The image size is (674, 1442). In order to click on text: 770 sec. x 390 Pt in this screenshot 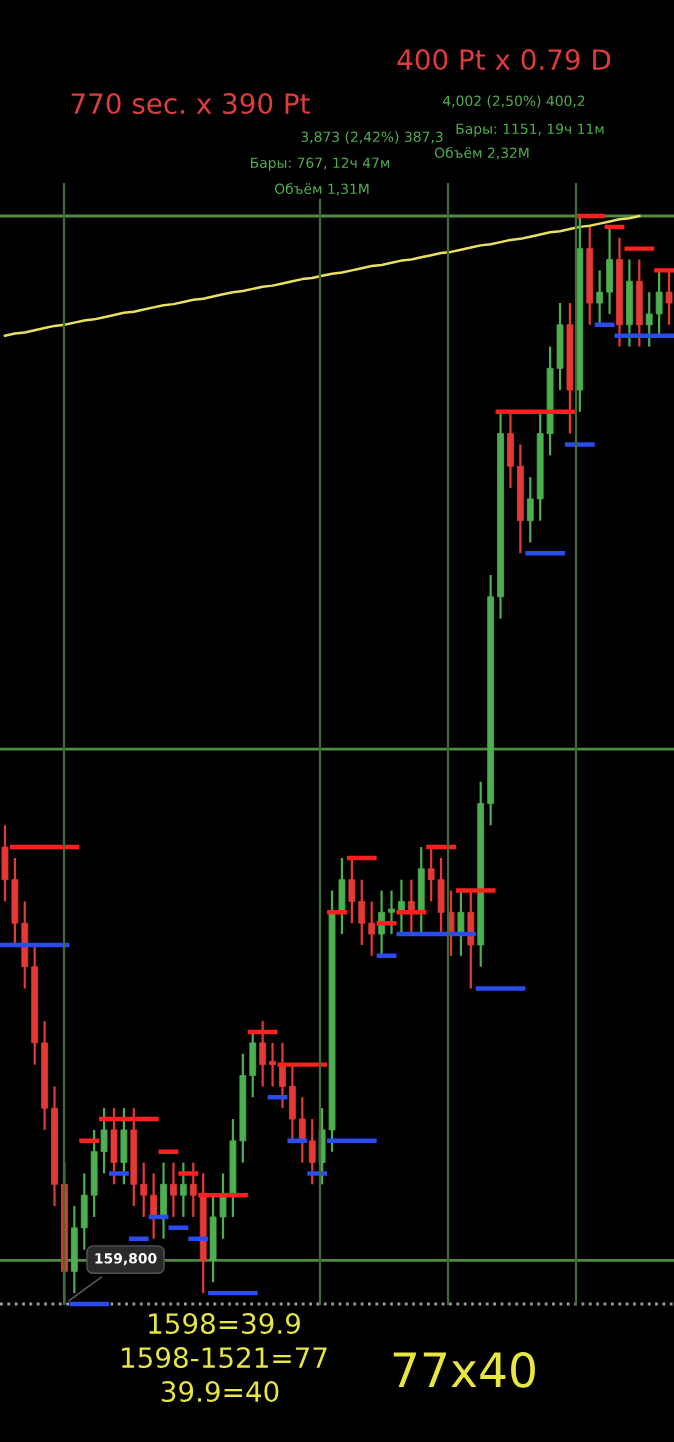, I will do `click(190, 104)`.